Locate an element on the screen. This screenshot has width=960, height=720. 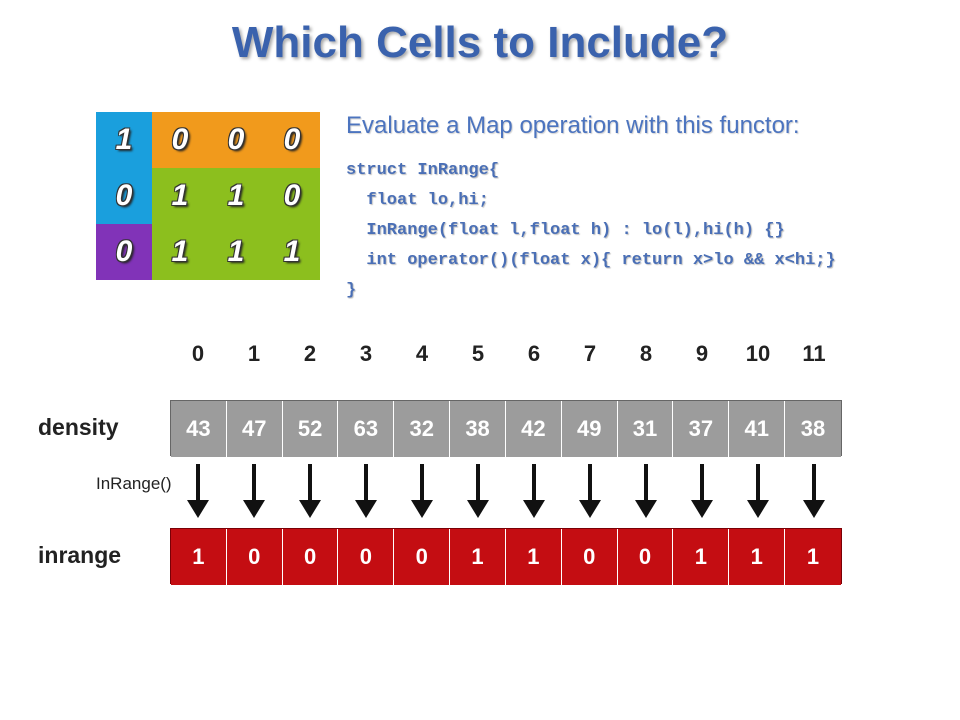
density-cell: 47 is located at coordinates (254, 429).